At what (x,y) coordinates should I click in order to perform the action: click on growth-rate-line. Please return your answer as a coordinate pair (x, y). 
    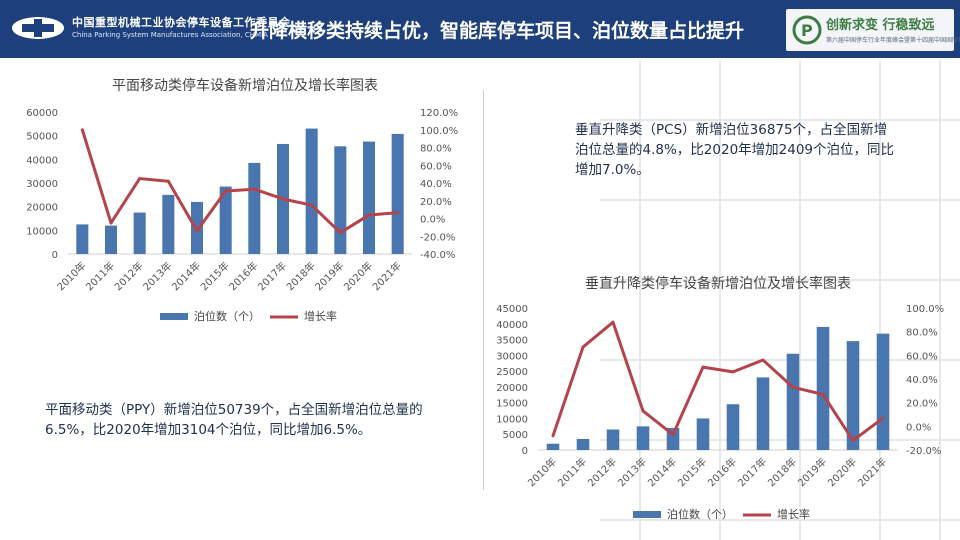
    Looking at the image, I should click on (717, 381).